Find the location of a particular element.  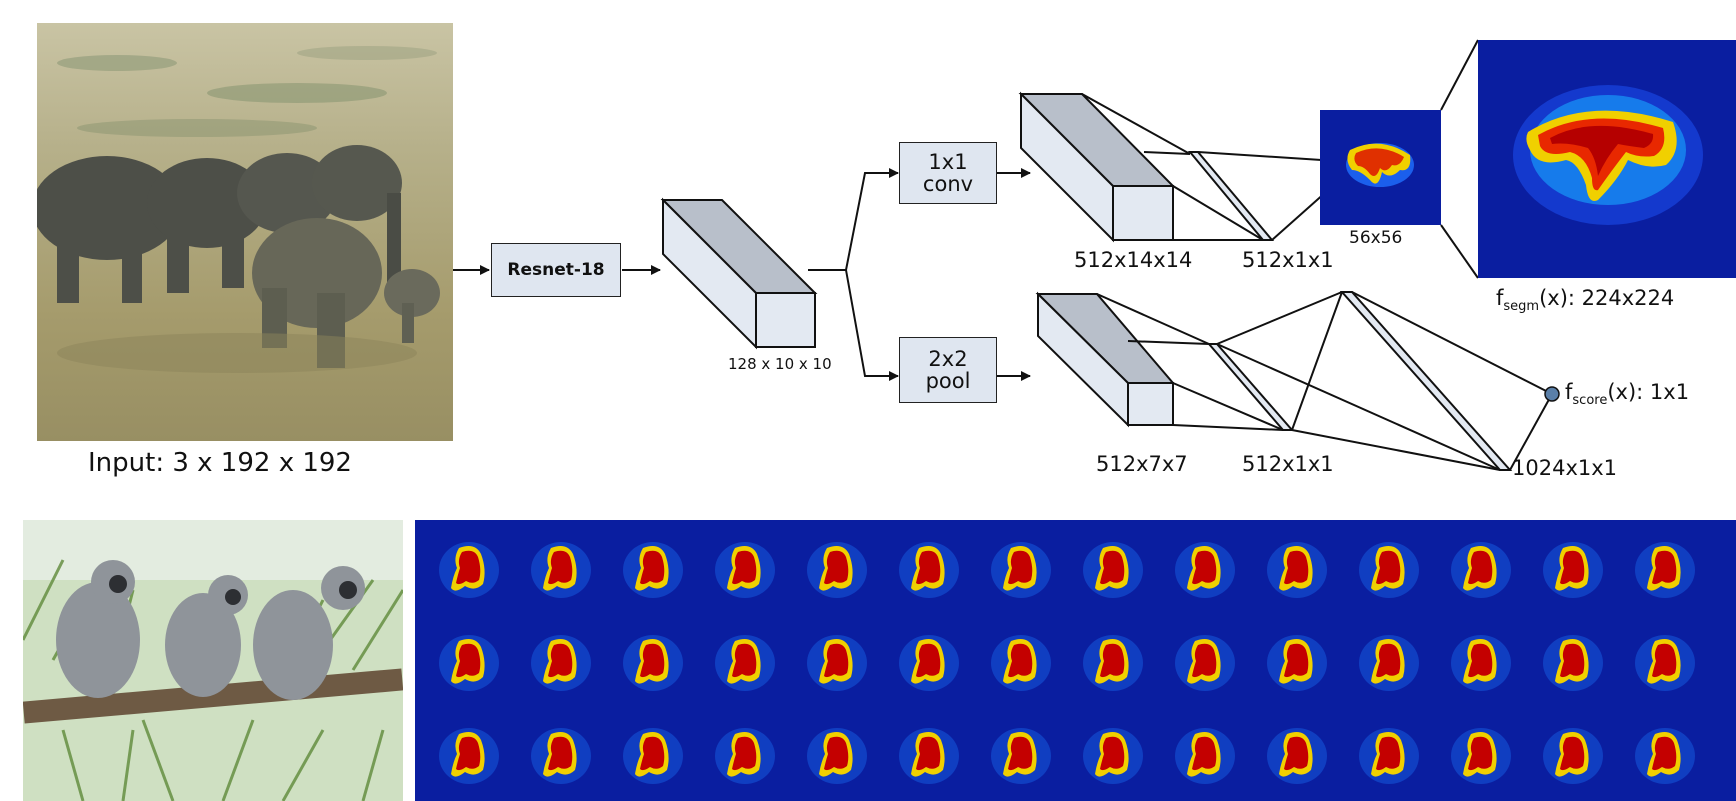

segm-block-512x14x14 is located at coordinates (1097, 167).